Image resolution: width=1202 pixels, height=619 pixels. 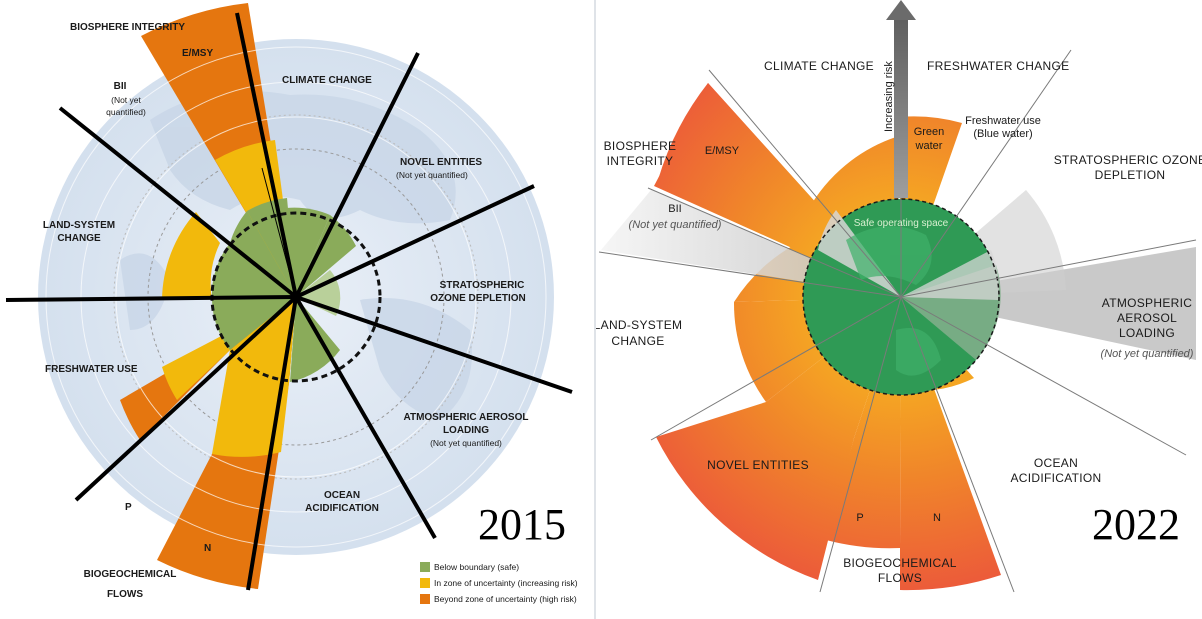 I want to click on label-bii-note: (Not yet quantified), so click(x=675, y=225).